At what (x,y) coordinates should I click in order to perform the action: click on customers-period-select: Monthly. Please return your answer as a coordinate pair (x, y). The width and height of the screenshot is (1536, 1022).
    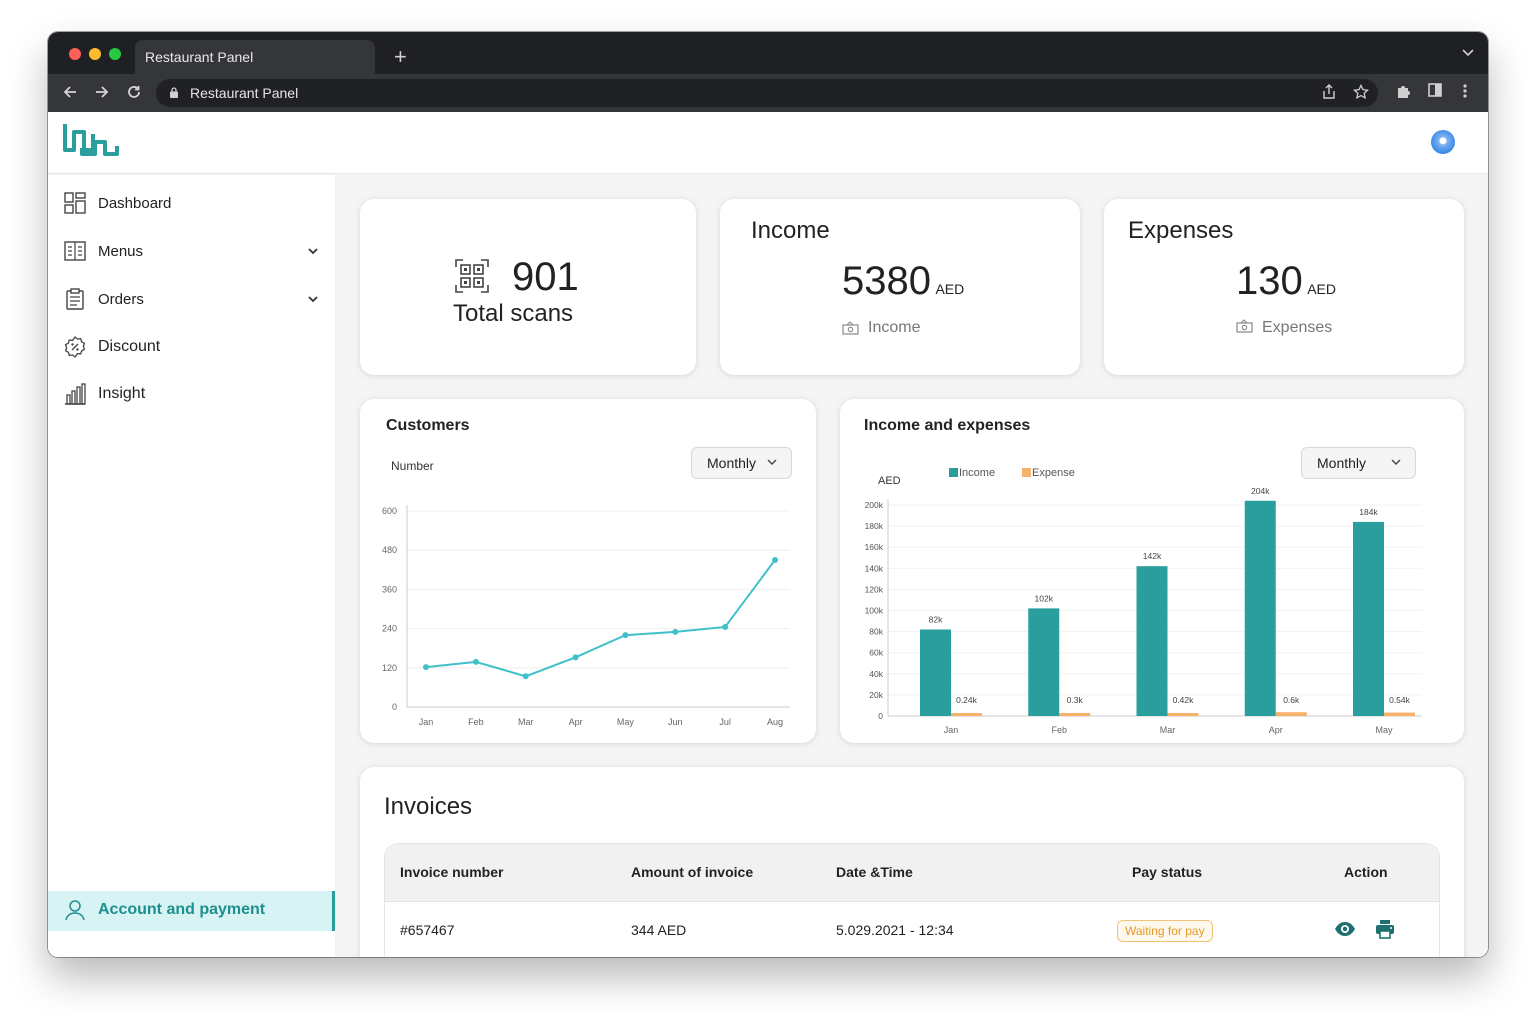
    Looking at the image, I should click on (741, 463).